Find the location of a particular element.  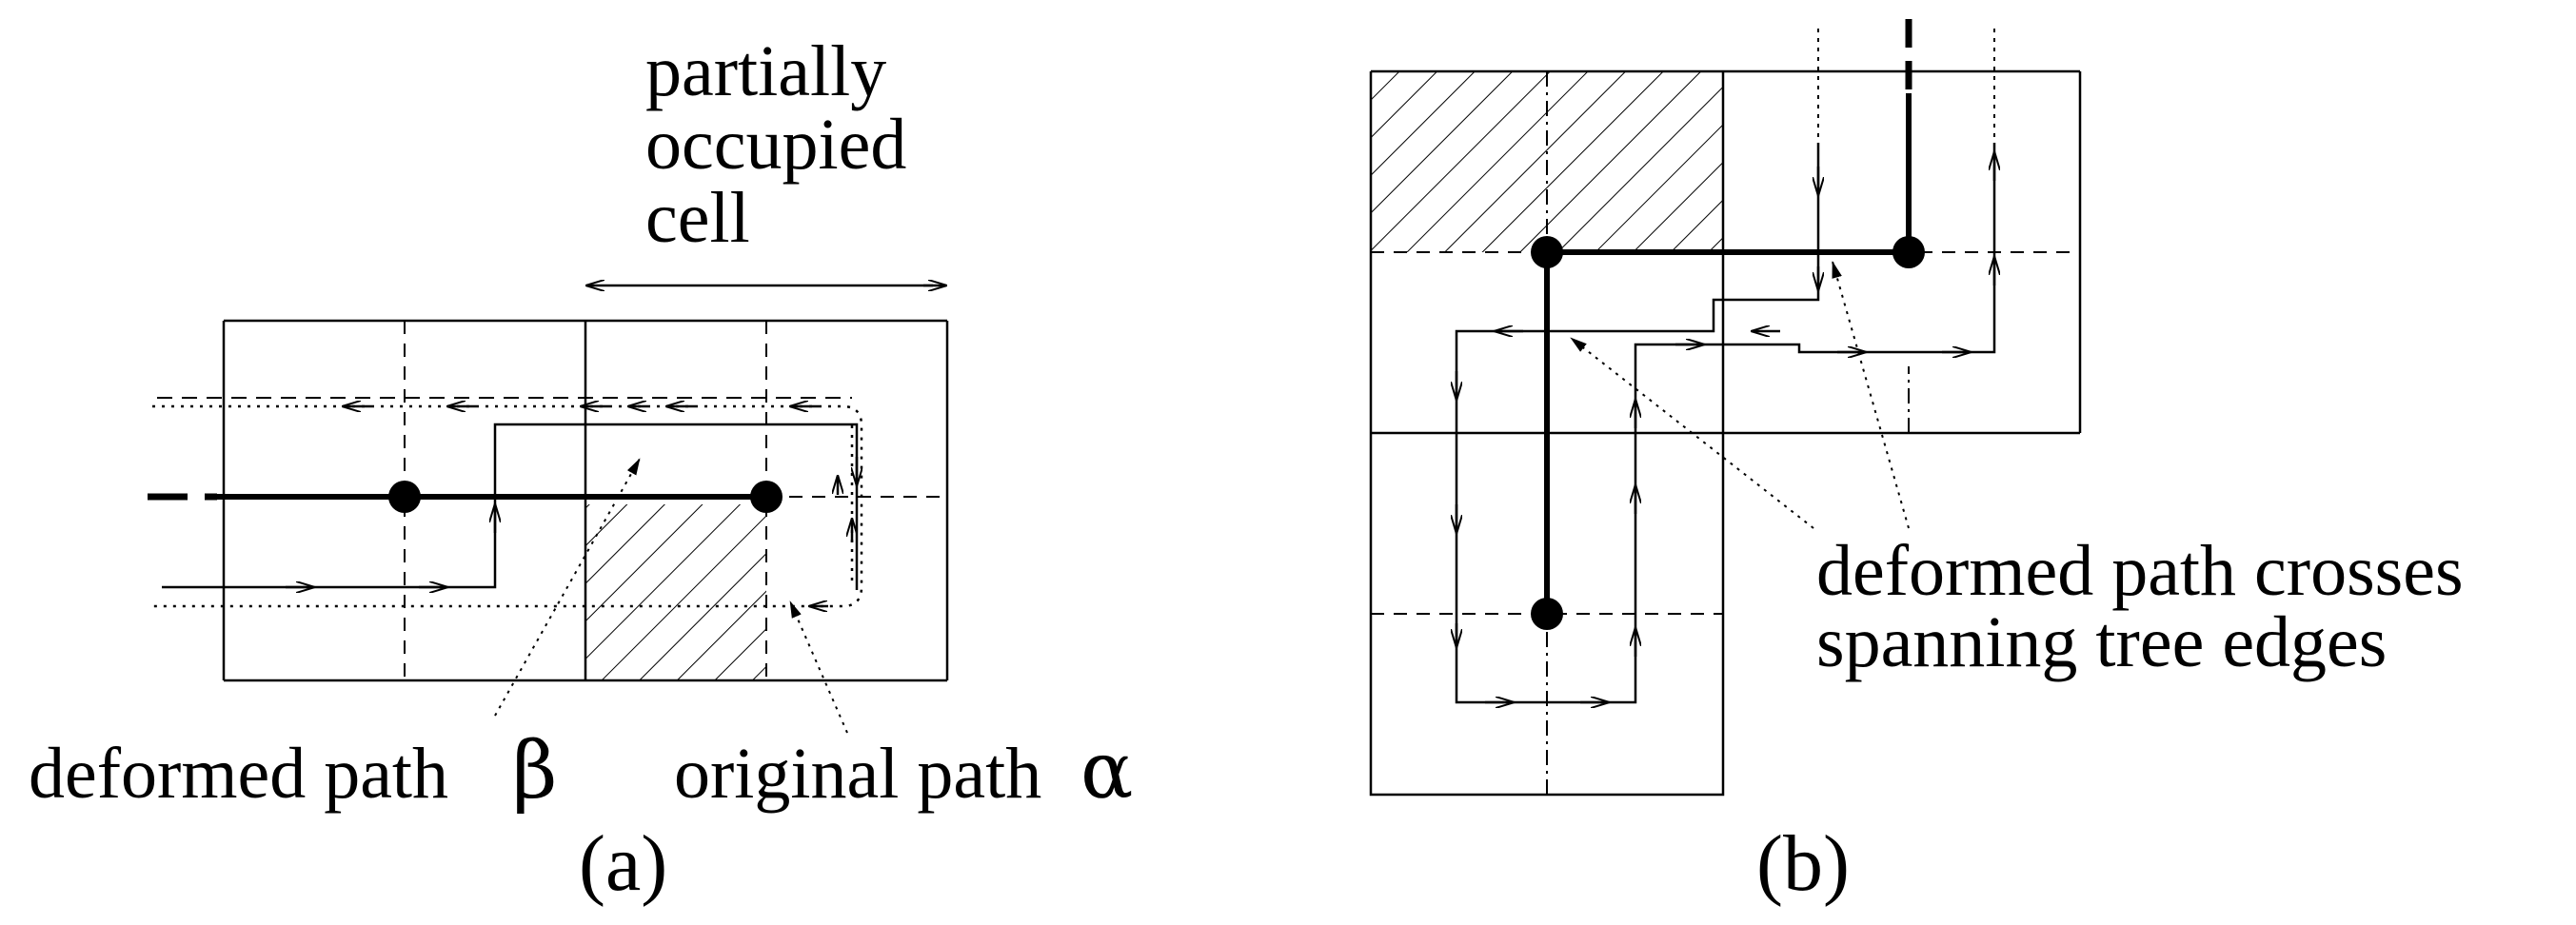

caption-b: (b) is located at coordinates (1803, 863).